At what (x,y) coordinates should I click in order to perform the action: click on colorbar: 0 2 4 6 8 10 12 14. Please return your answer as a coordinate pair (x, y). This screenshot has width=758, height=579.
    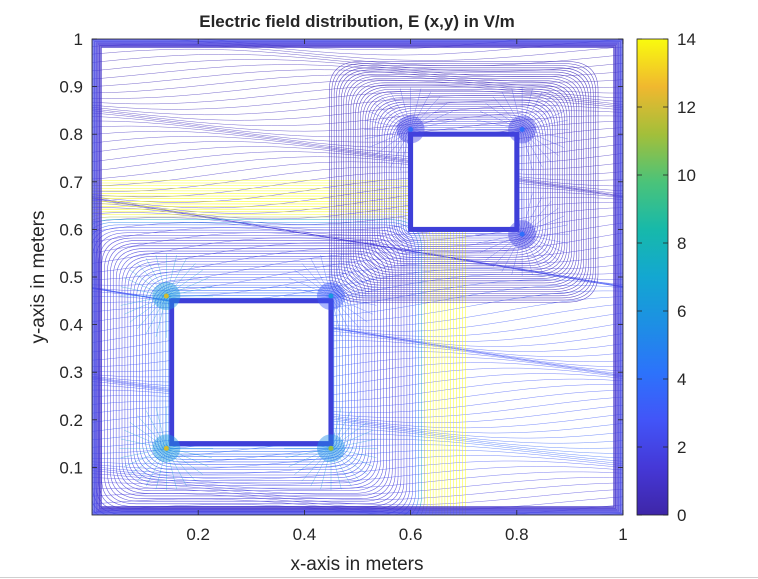
    Looking at the image, I should click on (666, 277).